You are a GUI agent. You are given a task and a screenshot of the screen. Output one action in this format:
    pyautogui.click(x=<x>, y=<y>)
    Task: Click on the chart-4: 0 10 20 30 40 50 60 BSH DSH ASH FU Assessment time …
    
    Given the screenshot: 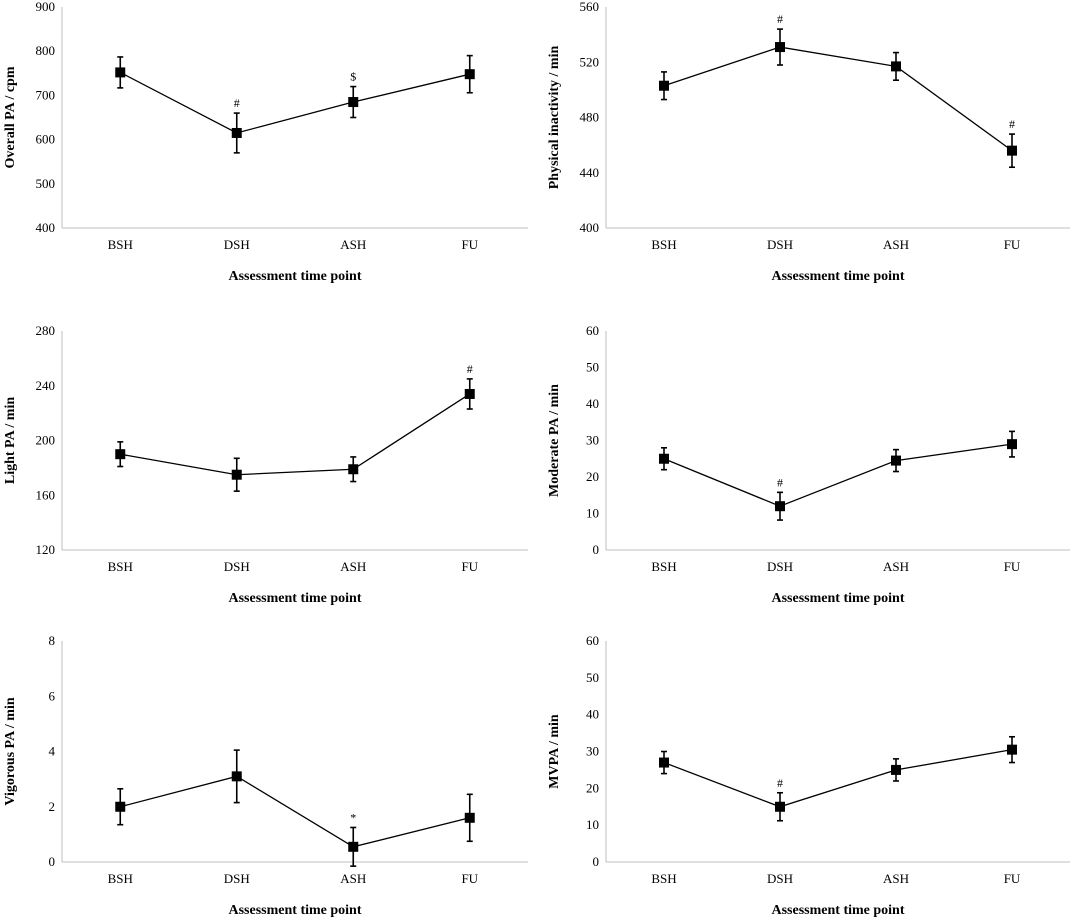 What is the action you would take?
    pyautogui.click(x=808, y=464)
    